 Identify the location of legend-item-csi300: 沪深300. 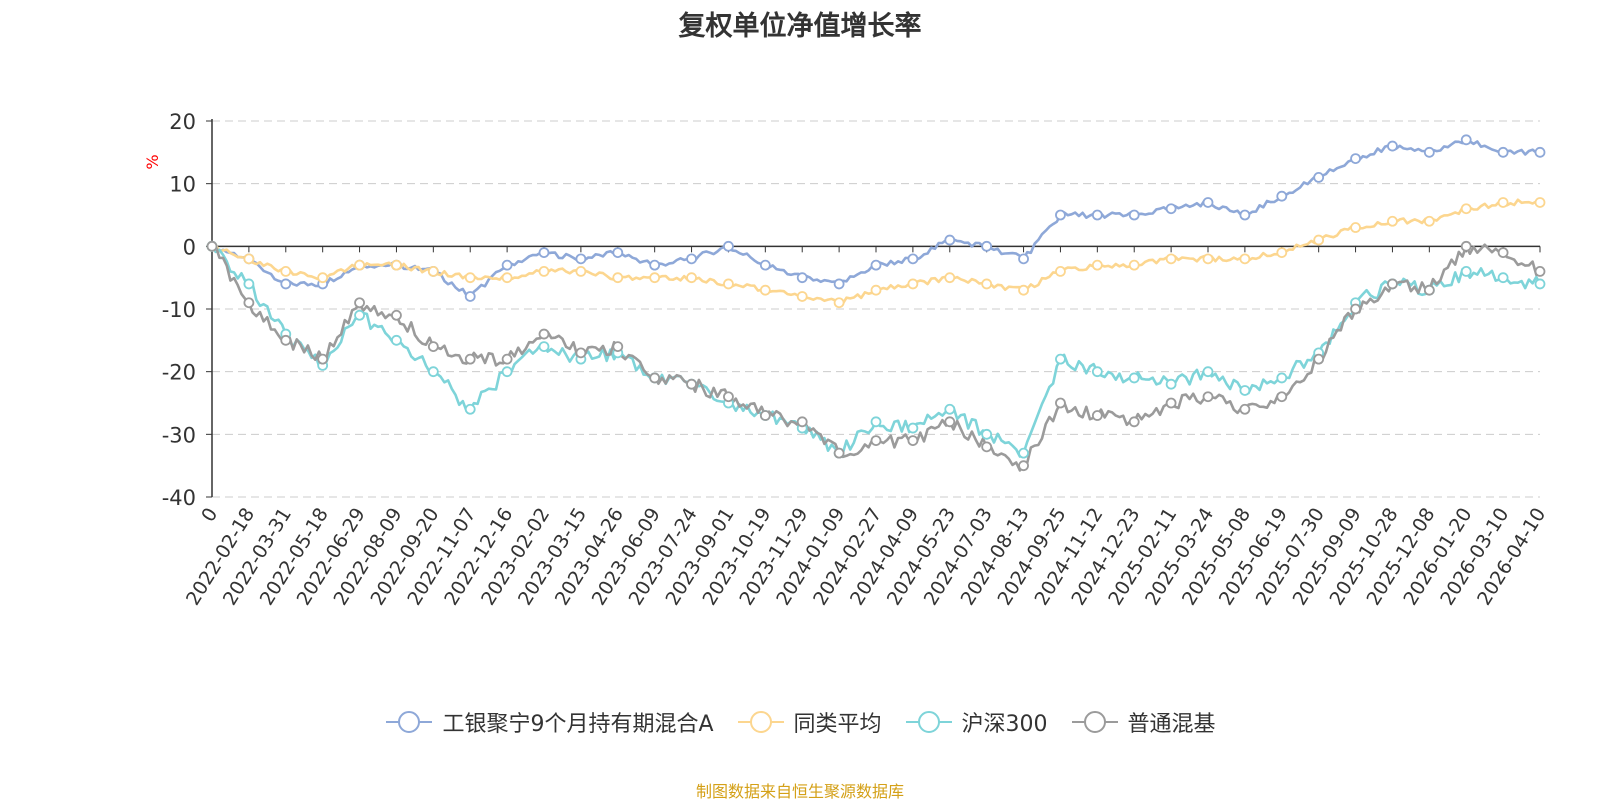
(976, 722).